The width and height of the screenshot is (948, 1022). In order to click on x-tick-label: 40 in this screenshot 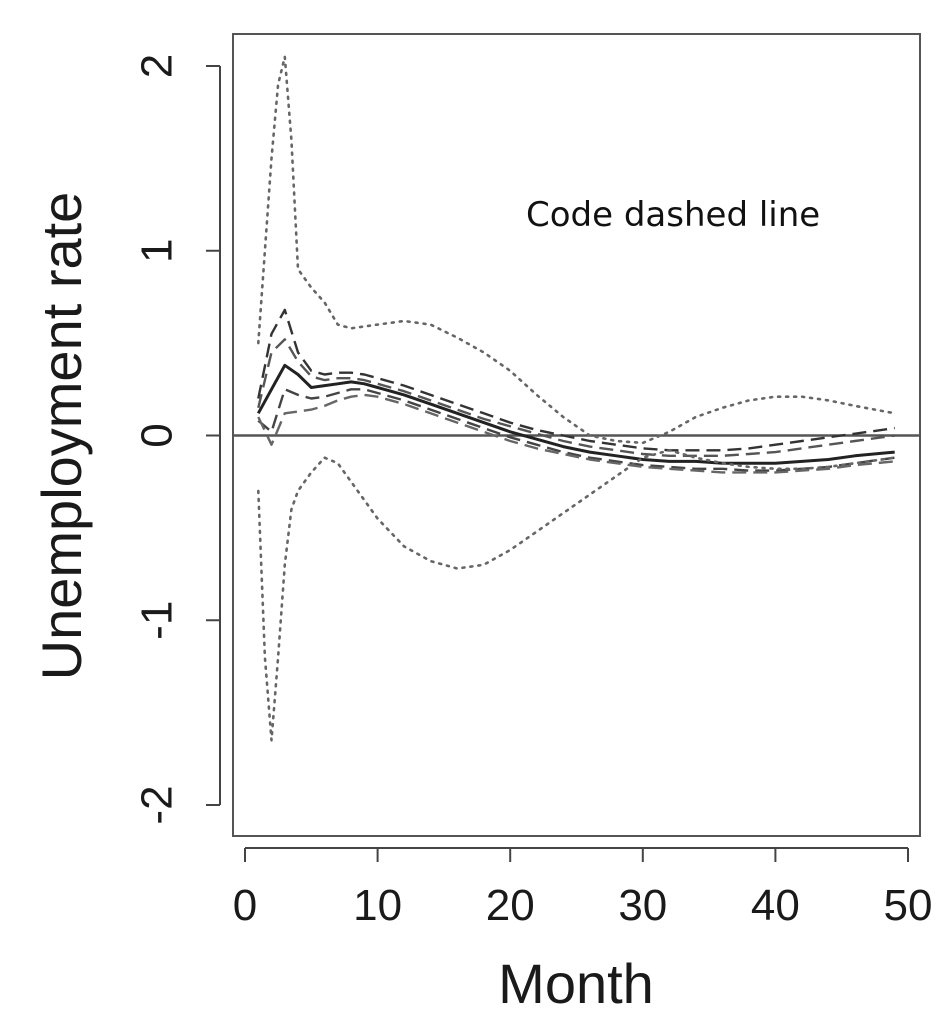, I will do `click(775, 905)`.